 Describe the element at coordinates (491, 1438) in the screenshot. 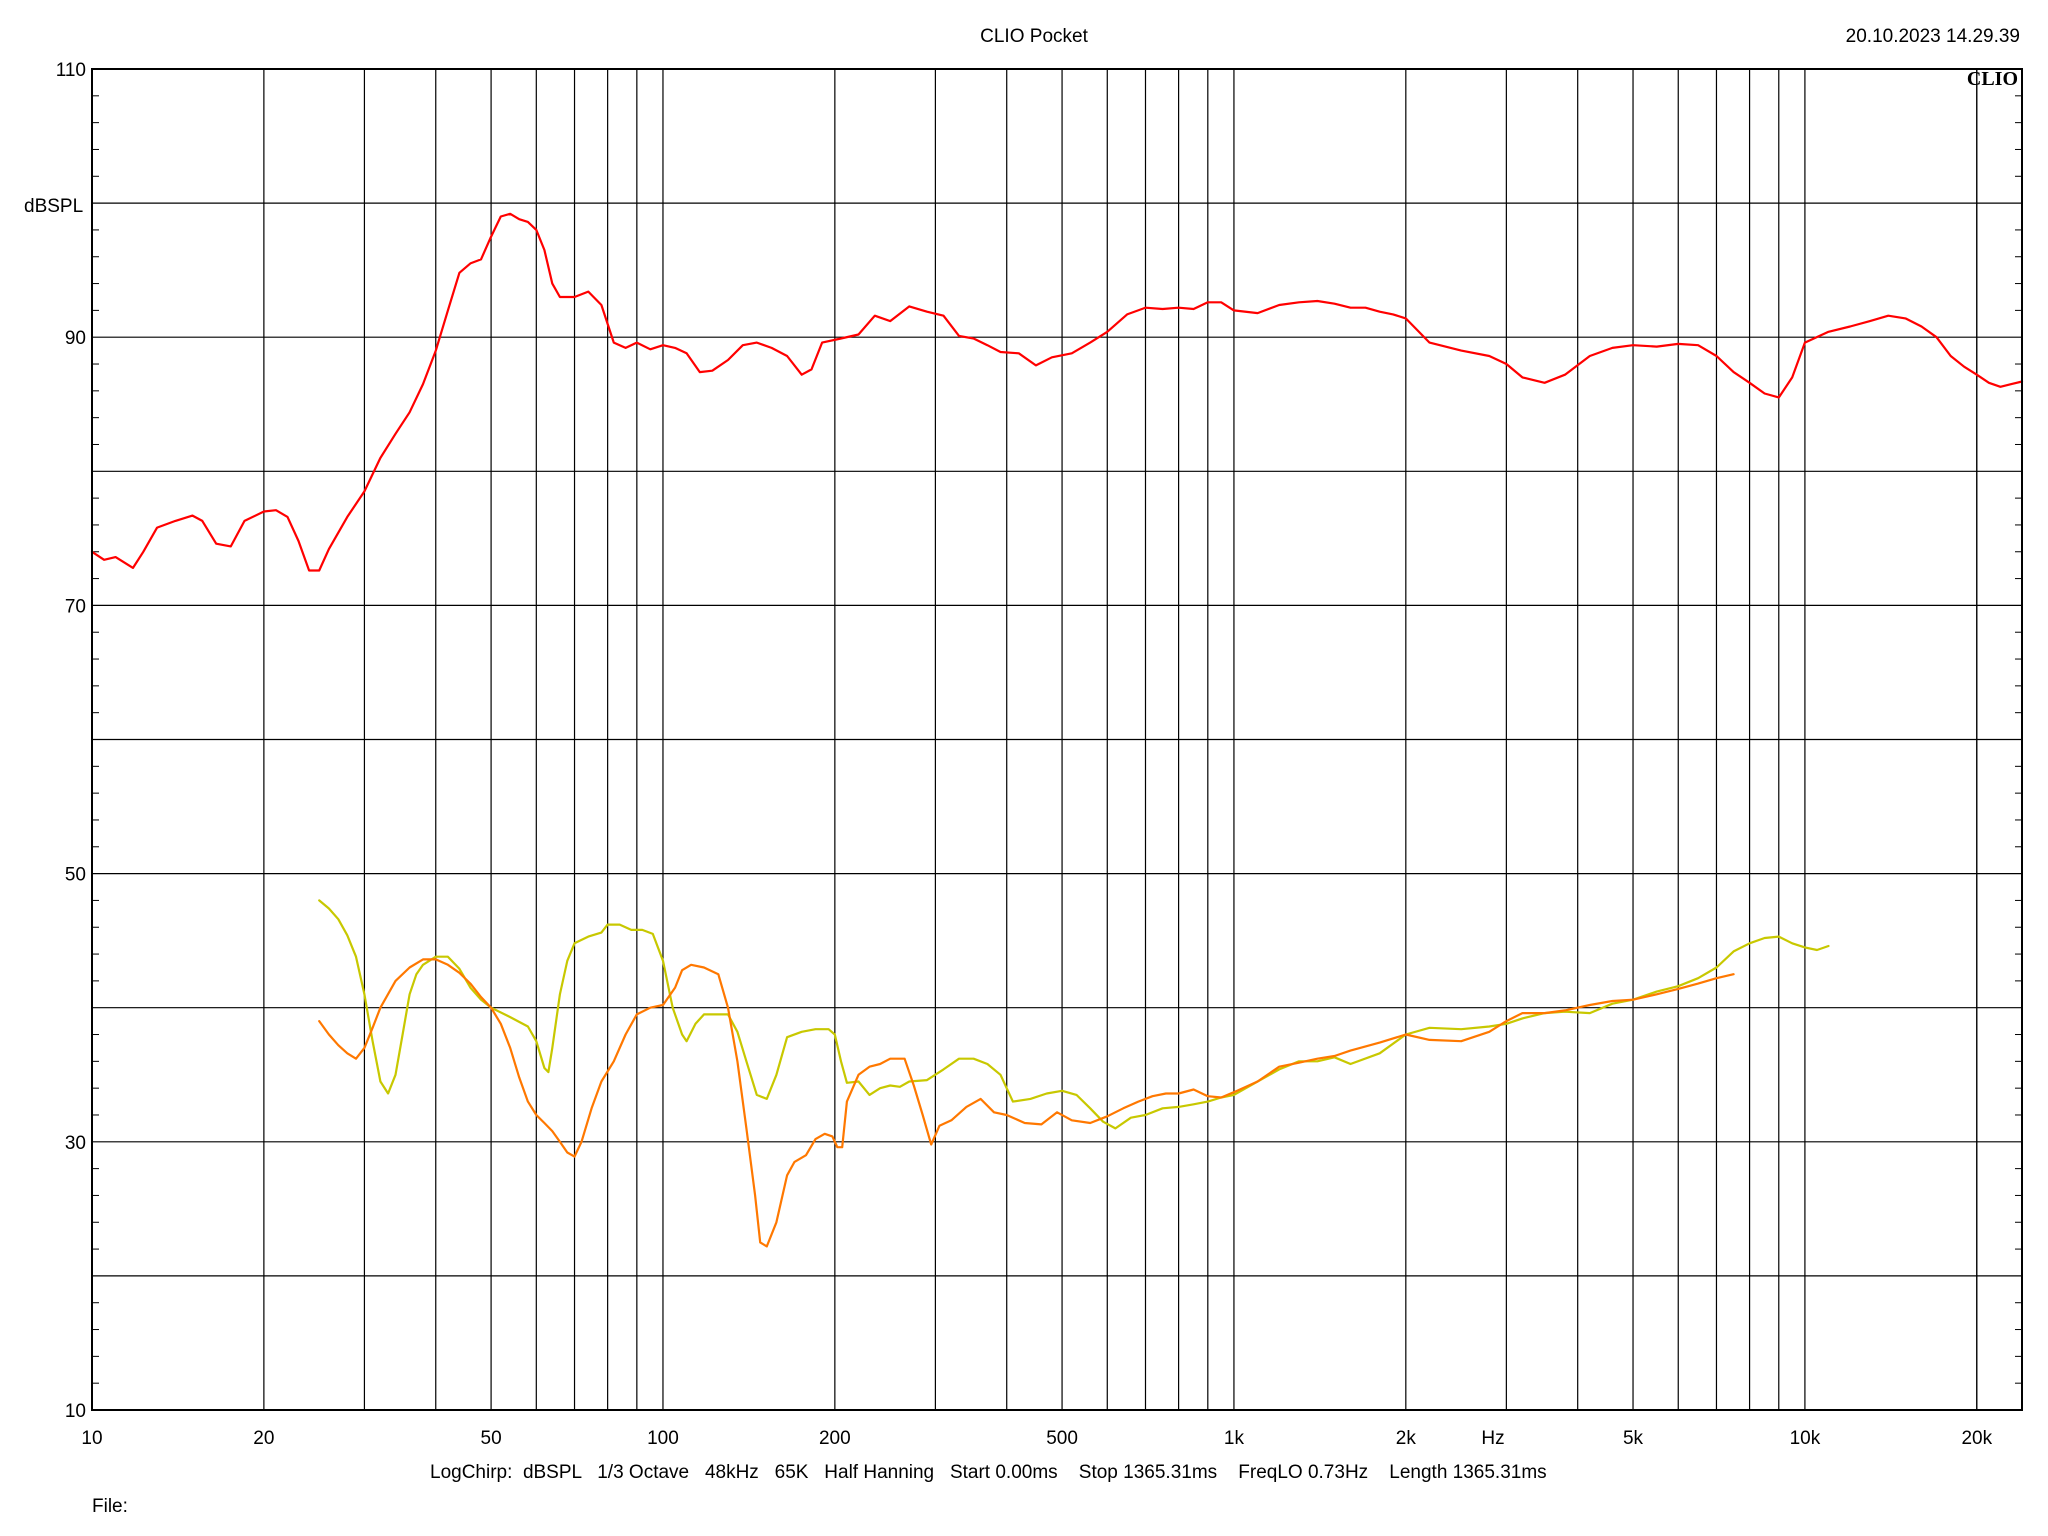

I see `x-tick-label: 50` at that location.